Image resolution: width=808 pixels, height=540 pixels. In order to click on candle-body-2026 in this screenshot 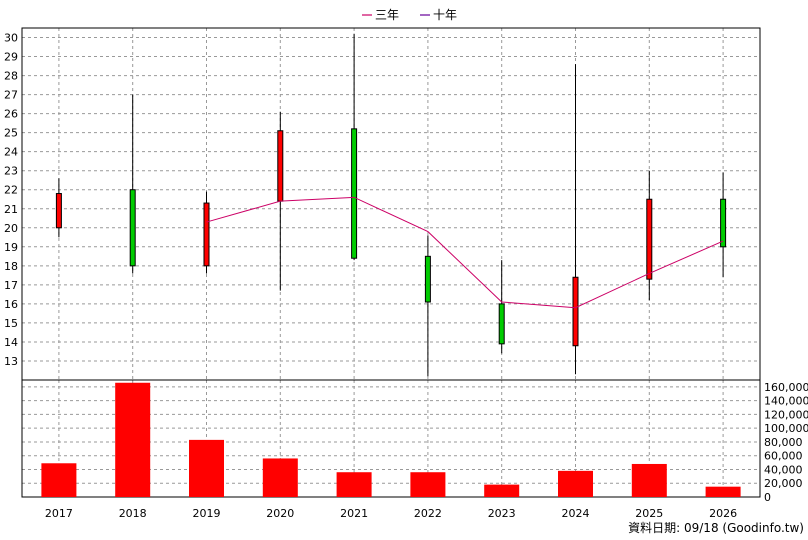, I will do `click(723, 223)`.